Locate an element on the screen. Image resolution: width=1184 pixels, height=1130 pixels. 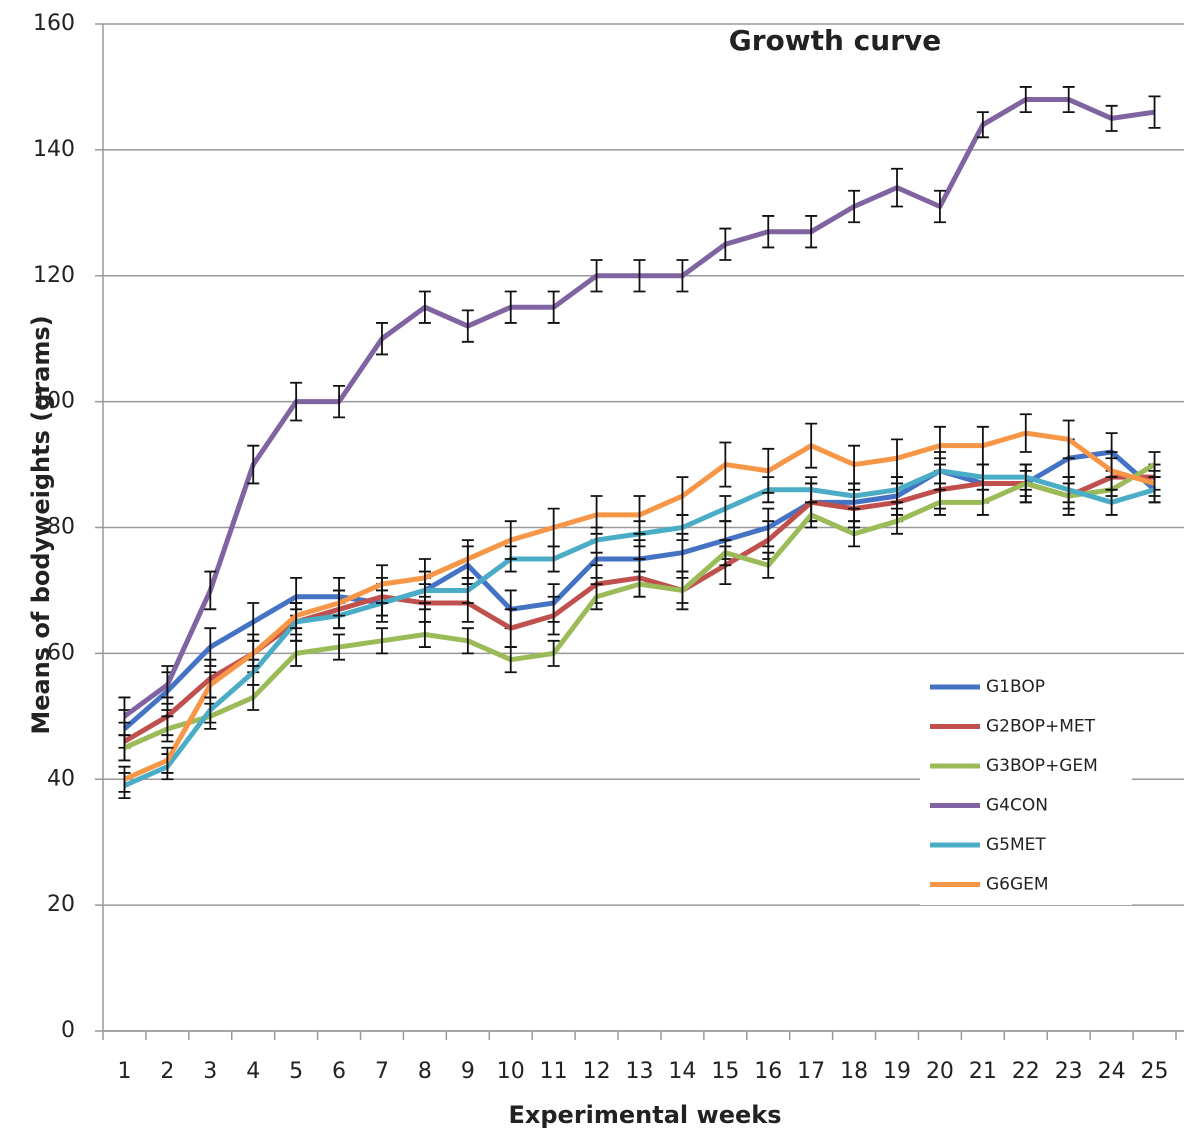
y-tick-label: 40 is located at coordinates (61, 778).